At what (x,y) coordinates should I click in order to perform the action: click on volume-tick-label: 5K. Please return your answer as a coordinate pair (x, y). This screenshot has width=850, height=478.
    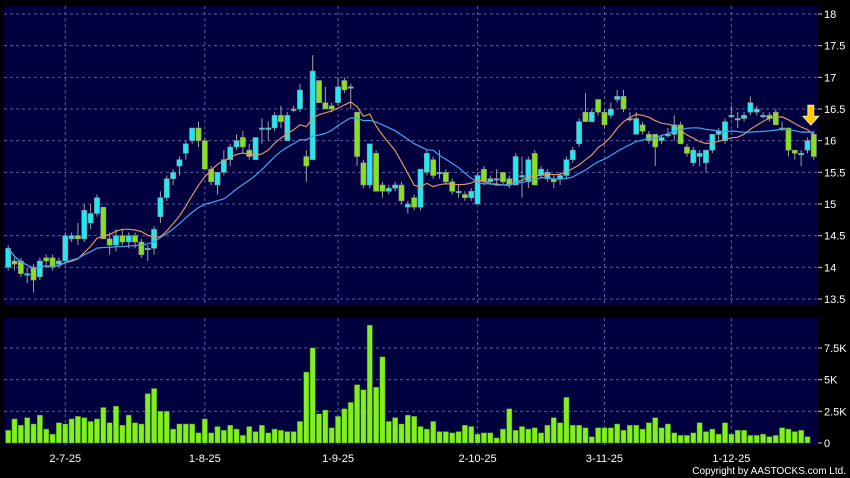
    Looking at the image, I should click on (831, 381).